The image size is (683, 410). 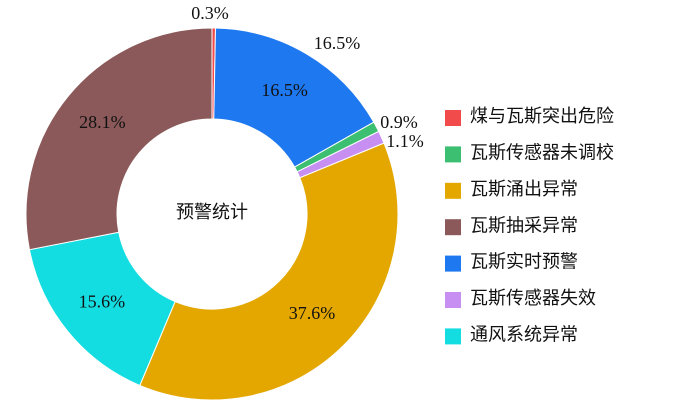 I want to click on donut-slice, so click(x=102, y=309).